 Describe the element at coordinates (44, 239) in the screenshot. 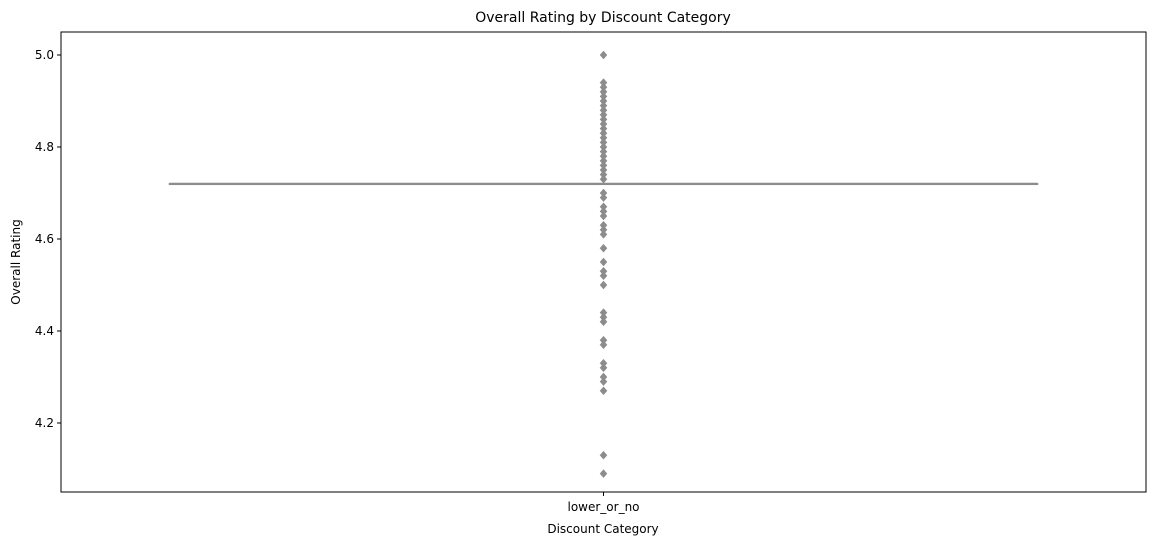

I see `y-tick-label: 4.6` at that location.